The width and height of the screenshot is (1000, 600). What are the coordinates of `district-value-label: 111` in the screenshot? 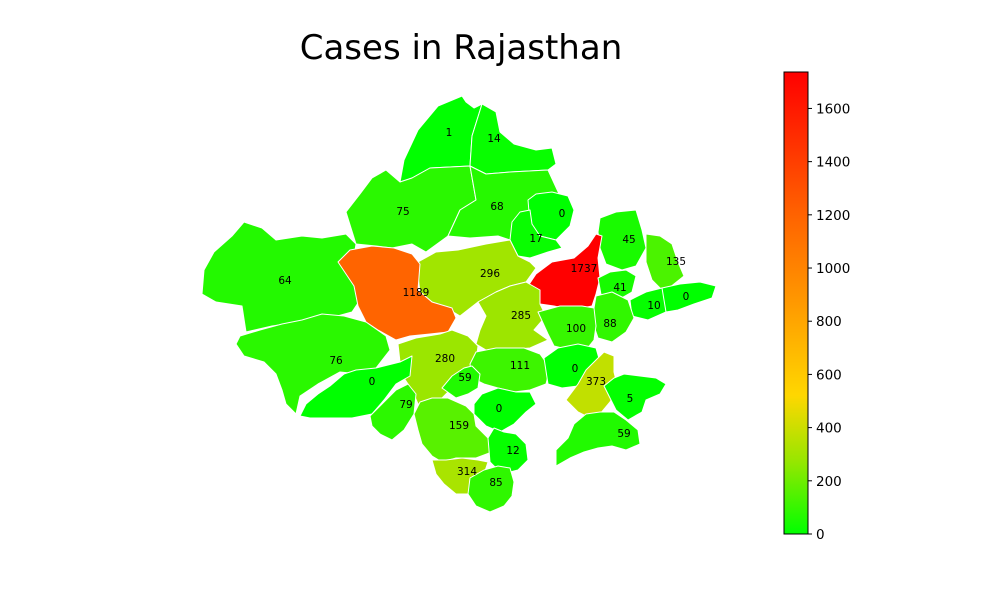 It's located at (520, 366).